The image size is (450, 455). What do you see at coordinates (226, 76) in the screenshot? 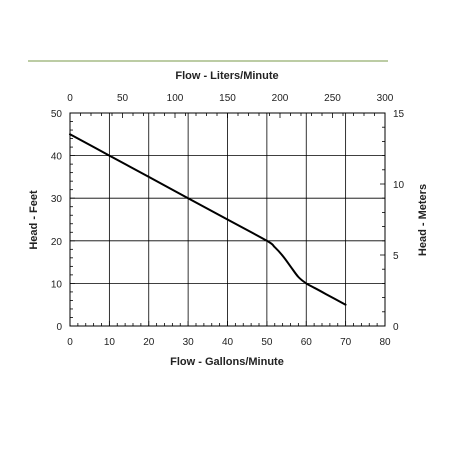
I see `x2-axis-title: Flow - Liters/Minute` at bounding box center [226, 76].